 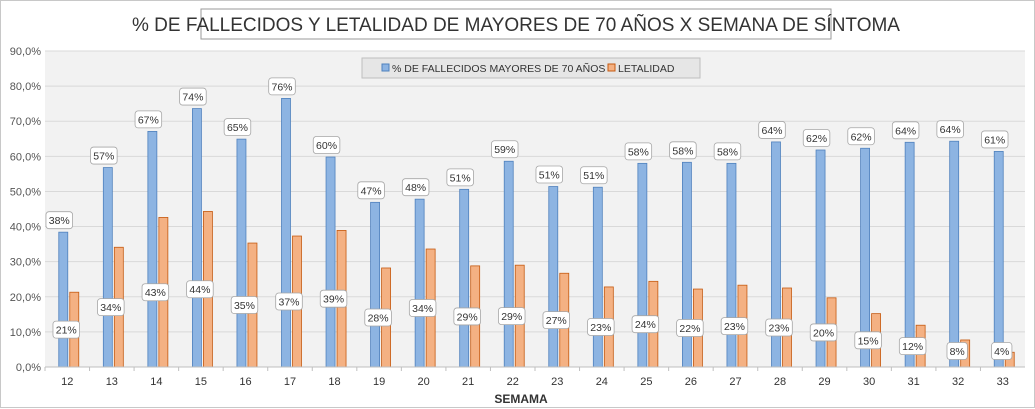 I want to click on data-label-text: 37%, so click(x=288, y=303).